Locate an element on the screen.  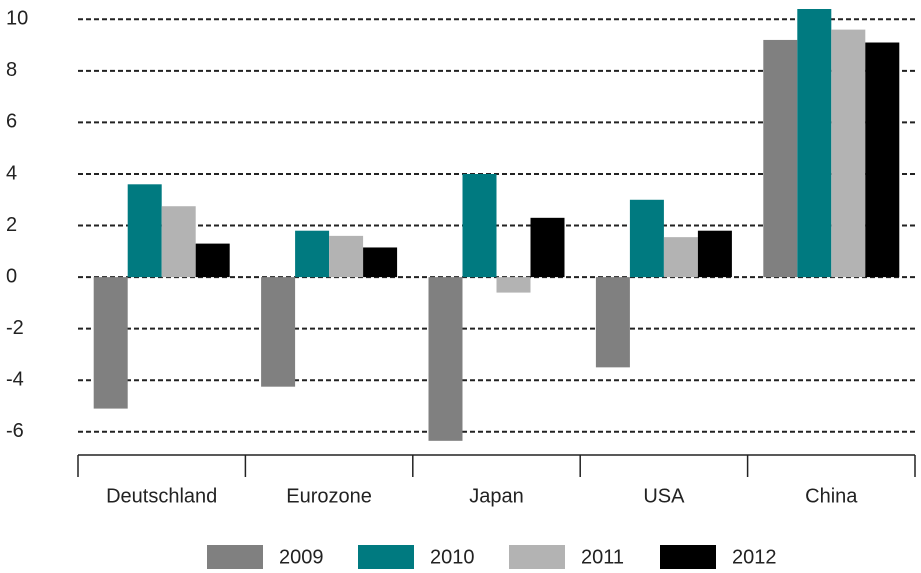
legend-label: 2010 is located at coordinates (452, 557).